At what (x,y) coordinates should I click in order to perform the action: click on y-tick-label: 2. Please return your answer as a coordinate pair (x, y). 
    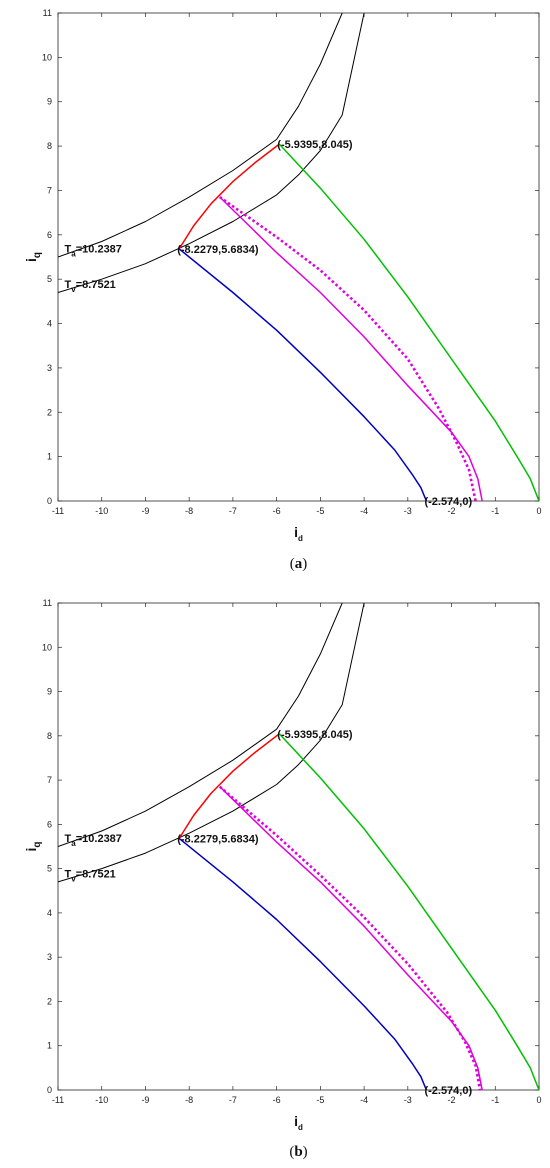
    Looking at the image, I should click on (49, 1001).